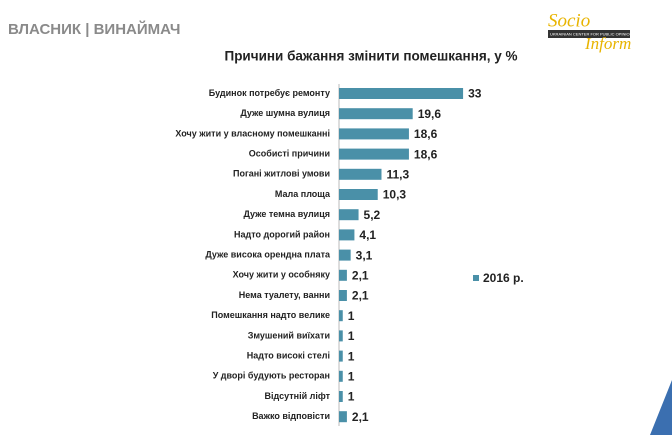 The height and width of the screenshot is (435, 672). What do you see at coordinates (285, 113) in the screenshot?
I see `category-label: Дуже шумна вулиця` at bounding box center [285, 113].